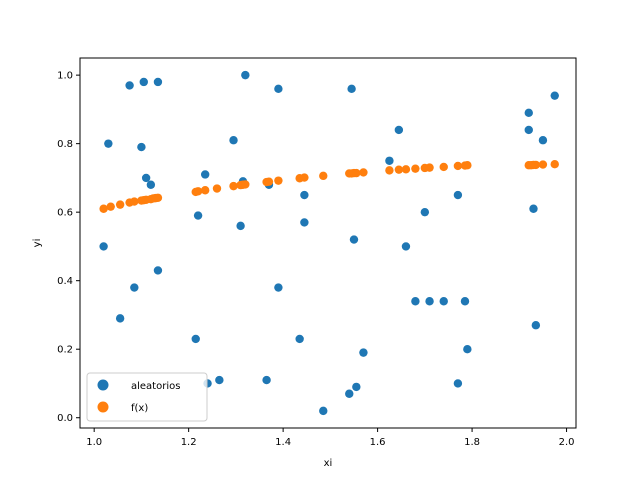 The height and width of the screenshot is (480, 640). What do you see at coordinates (94, 442) in the screenshot?
I see `x-tick-label: 1.0` at bounding box center [94, 442].